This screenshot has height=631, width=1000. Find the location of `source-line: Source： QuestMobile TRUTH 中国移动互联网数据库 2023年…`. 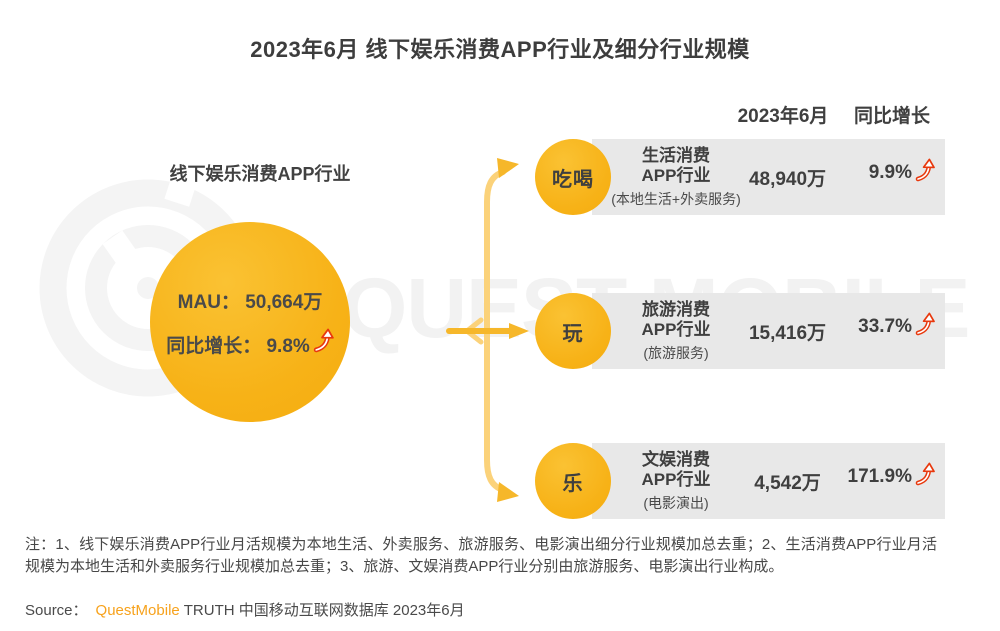

source-line: Source： QuestMobile TRUTH 中国移动互联网数据库 2023年… is located at coordinates (245, 609).